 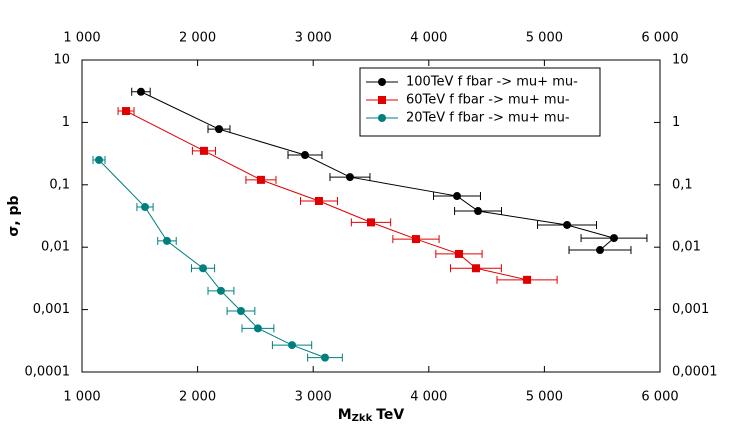 What do you see at coordinates (659, 38) in the screenshot?
I see `x-tick-label-top: 6 000` at bounding box center [659, 38].